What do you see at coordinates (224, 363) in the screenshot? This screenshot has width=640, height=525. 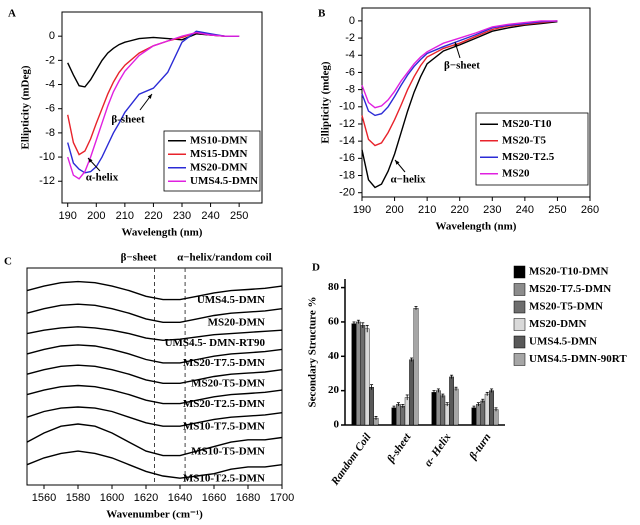 I see `series-label: MS20-T7.5-DMN` at bounding box center [224, 363].